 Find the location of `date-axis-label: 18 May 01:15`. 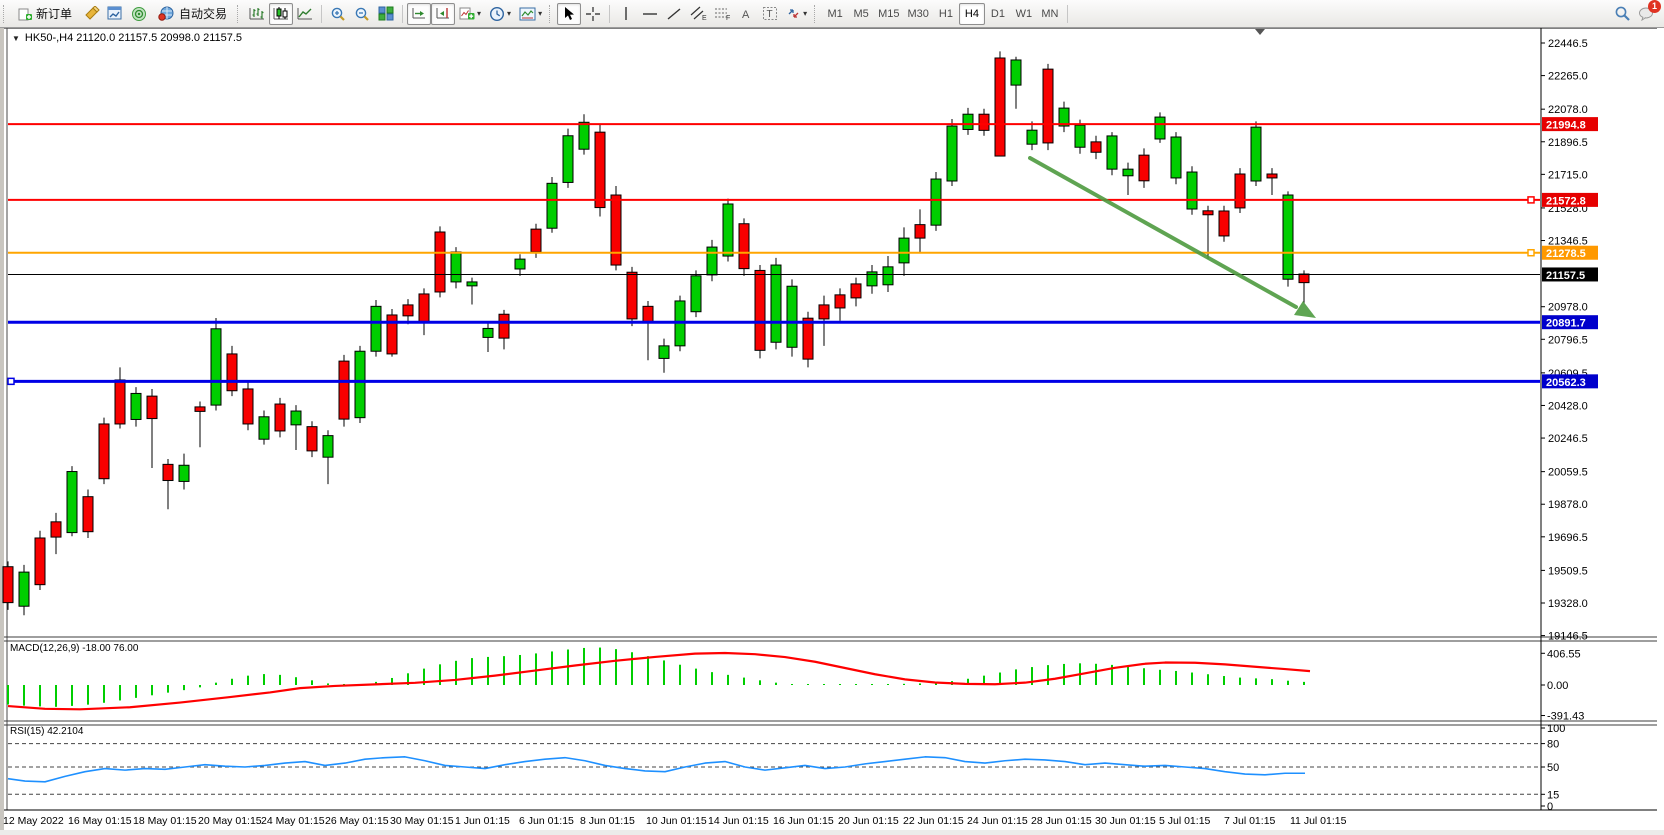

date-axis-label: 18 May 01:15 is located at coordinates (165, 821).